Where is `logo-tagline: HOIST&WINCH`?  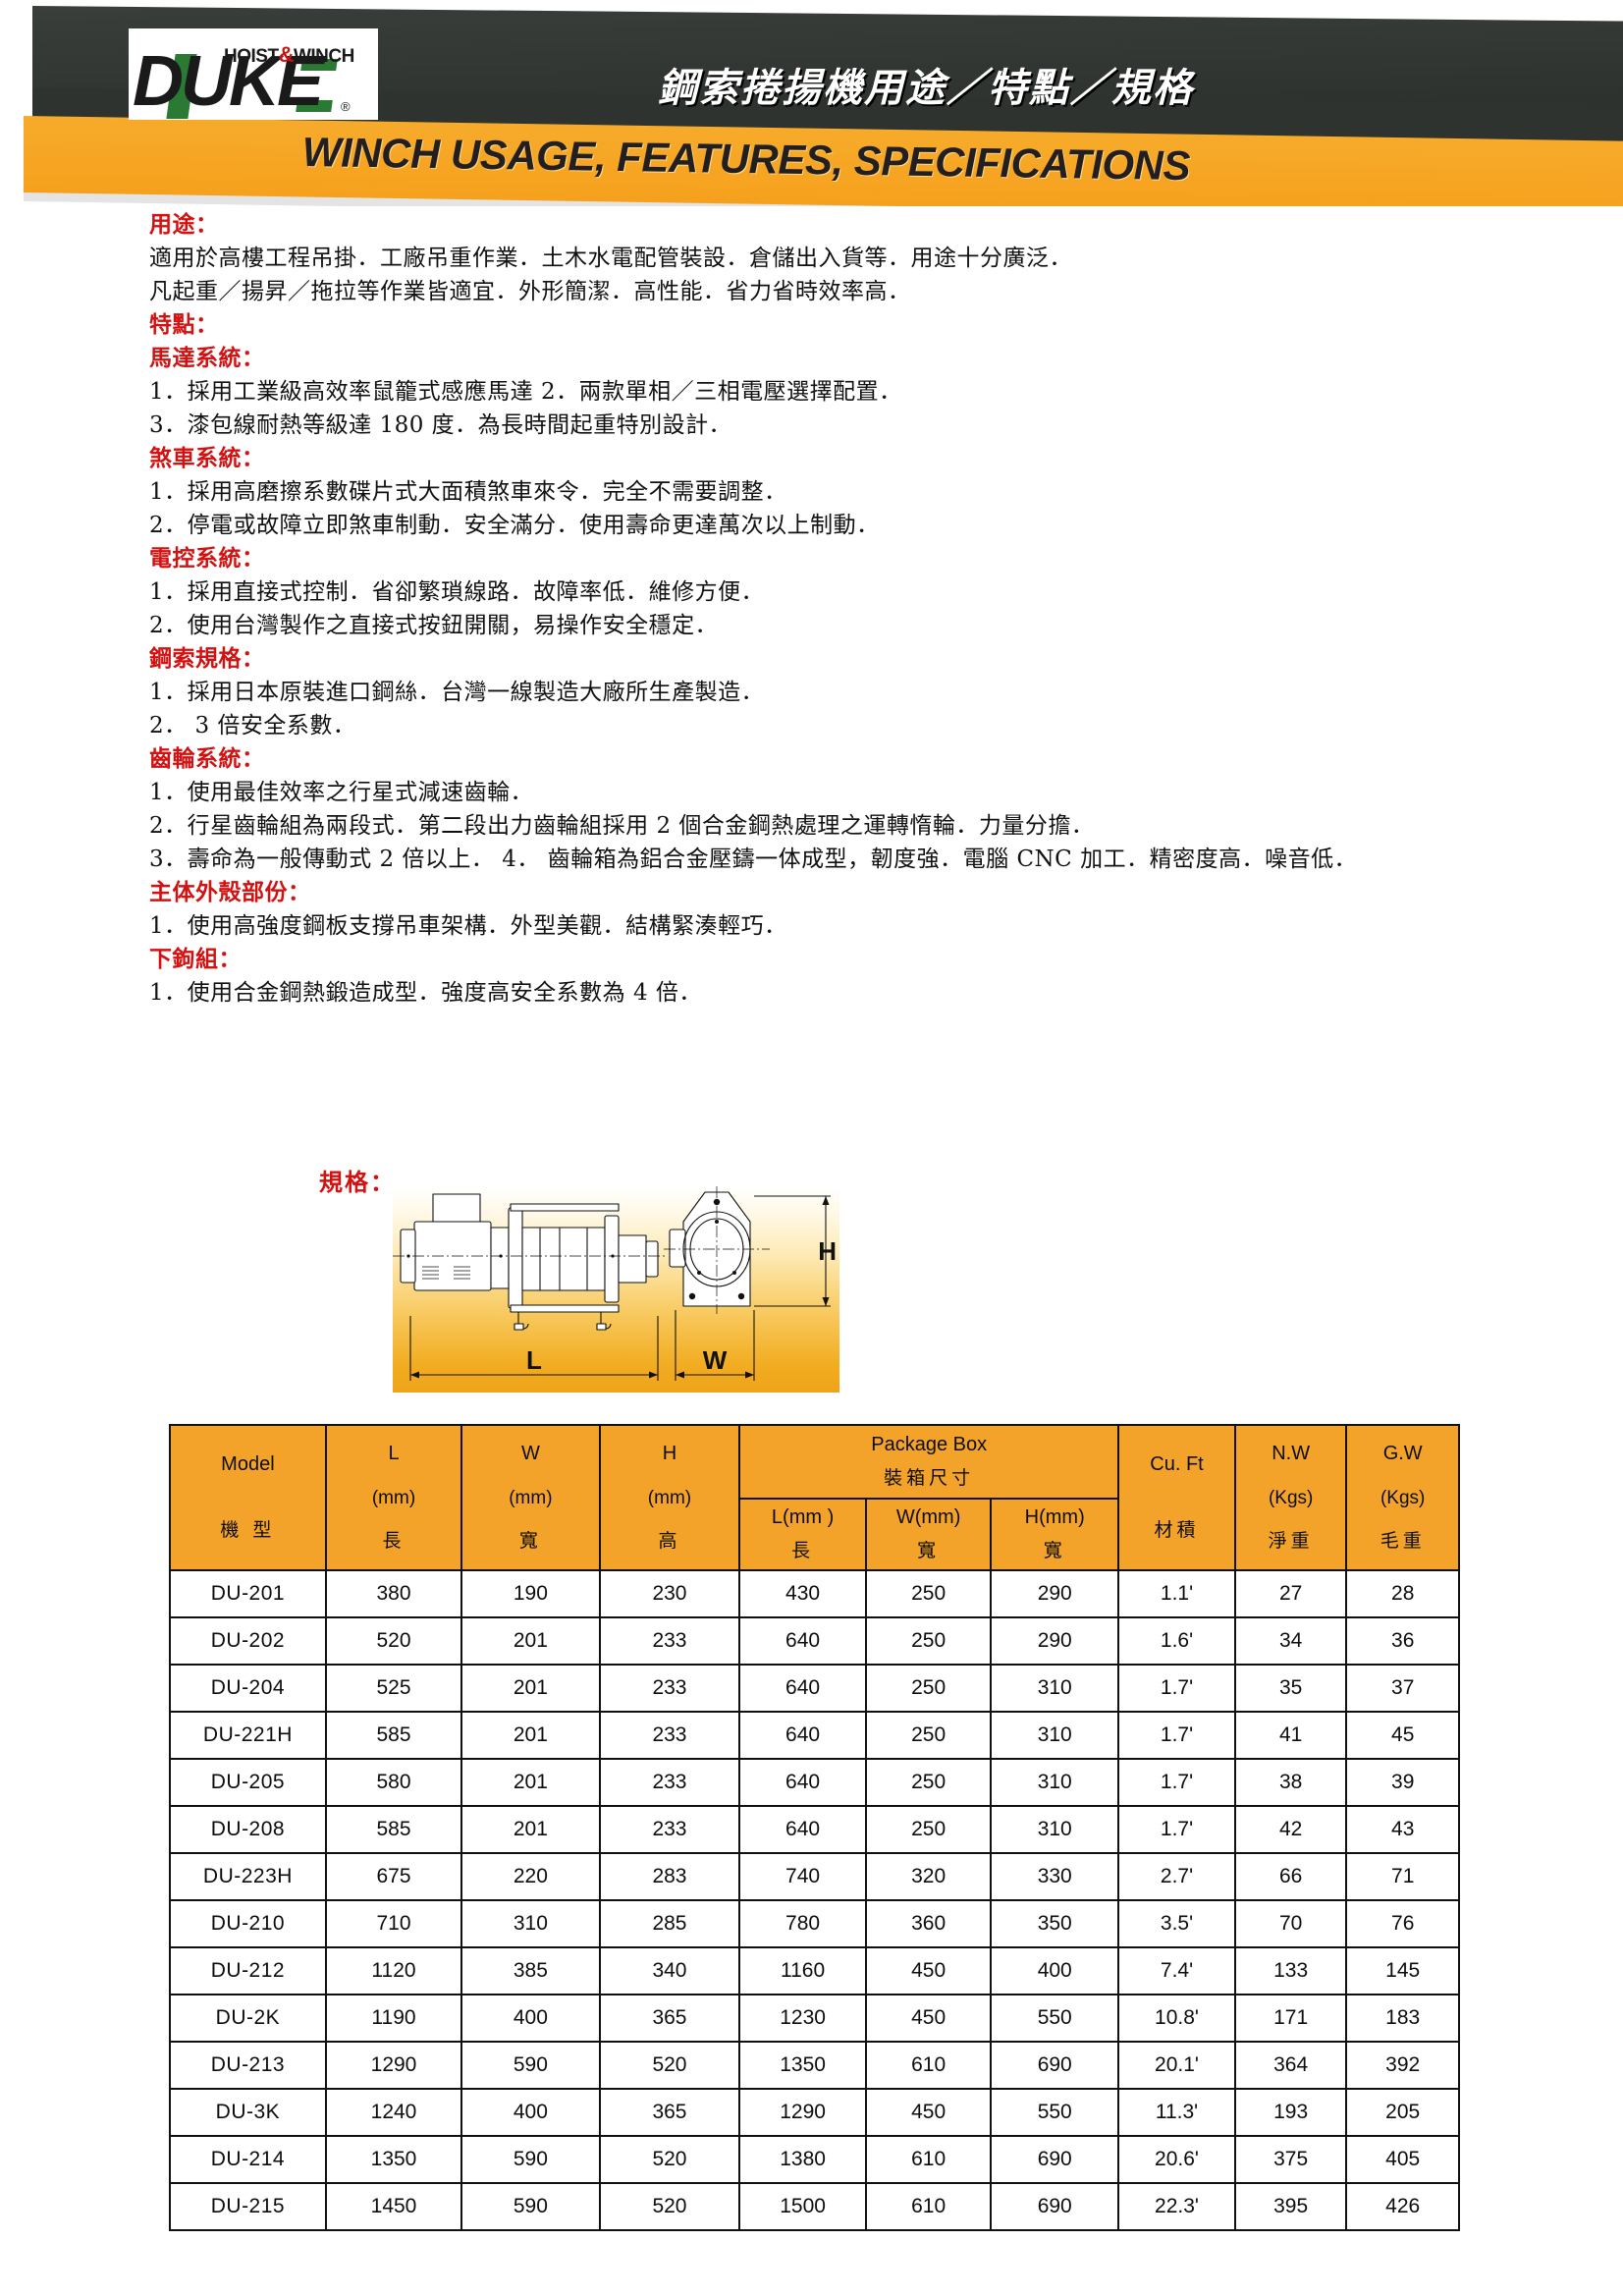 logo-tagline: HOIST&WINCH is located at coordinates (289, 54).